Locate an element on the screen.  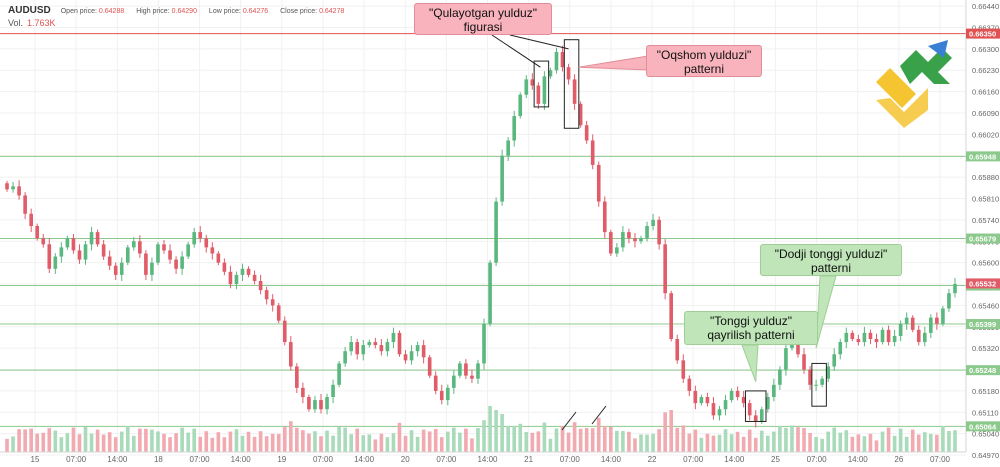
evening-star-pointer is located at coordinates (613, 63).